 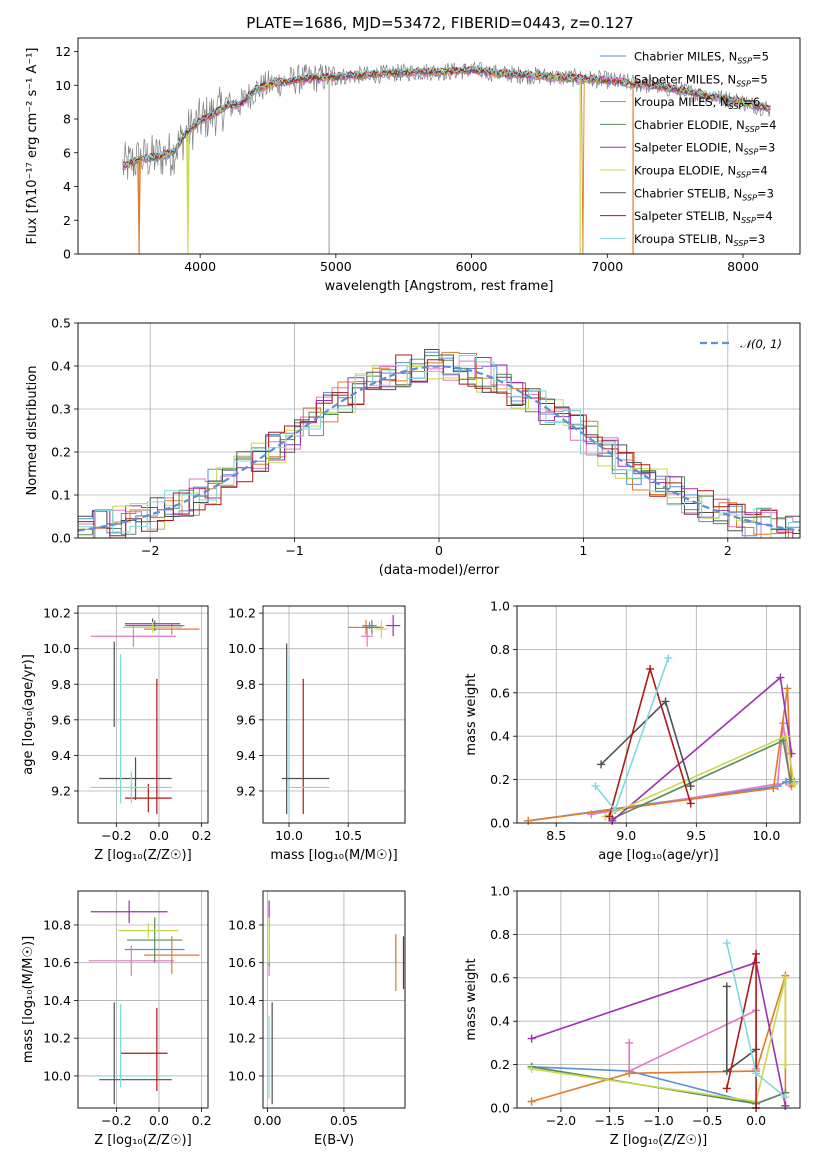 What do you see at coordinates (696, 835) in the screenshot?
I see `x-tick-label: 9.5` at bounding box center [696, 835].